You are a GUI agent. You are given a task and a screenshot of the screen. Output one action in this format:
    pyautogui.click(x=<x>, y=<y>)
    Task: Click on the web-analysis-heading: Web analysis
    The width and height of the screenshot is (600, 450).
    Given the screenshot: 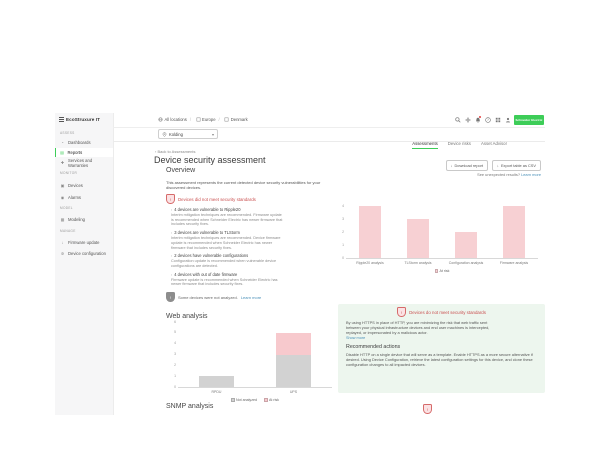 What is the action you would take?
    pyautogui.click(x=187, y=316)
    